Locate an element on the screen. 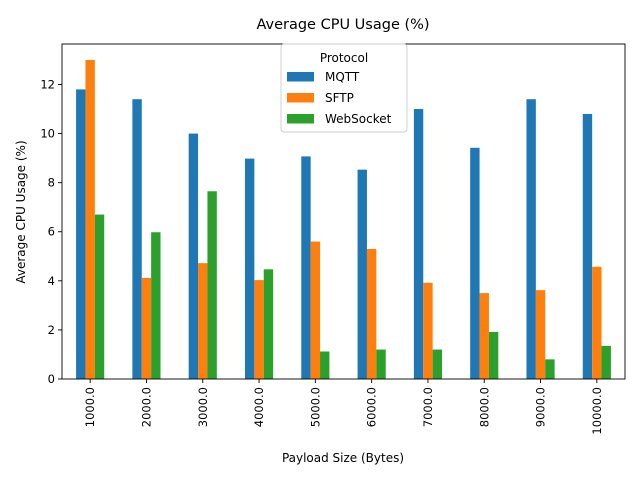  x-tick-label: 1000.0 is located at coordinates (90, 407).